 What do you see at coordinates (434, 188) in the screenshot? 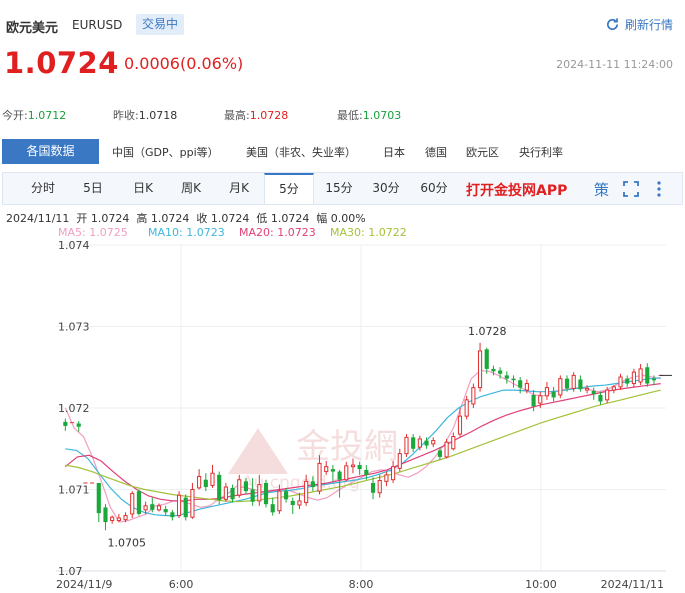
I see `tab-60min: 60分` at bounding box center [434, 188].